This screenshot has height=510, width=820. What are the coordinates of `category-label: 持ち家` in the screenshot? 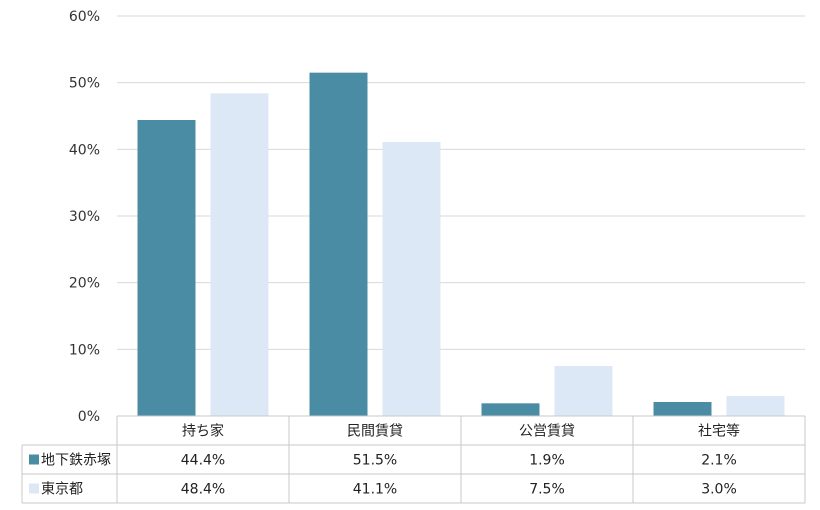 It's located at (203, 431).